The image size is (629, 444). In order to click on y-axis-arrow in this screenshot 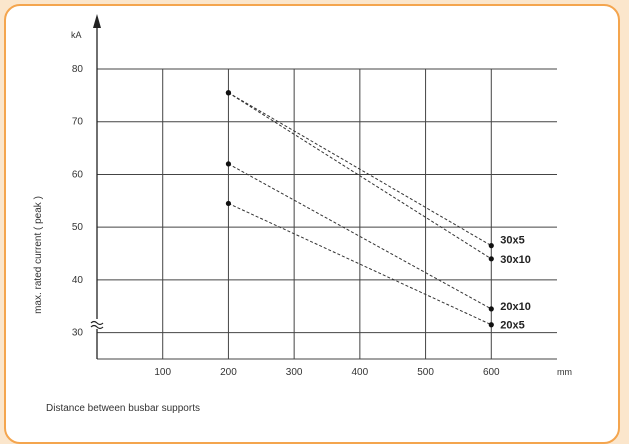, I will do `click(97, 21)`.